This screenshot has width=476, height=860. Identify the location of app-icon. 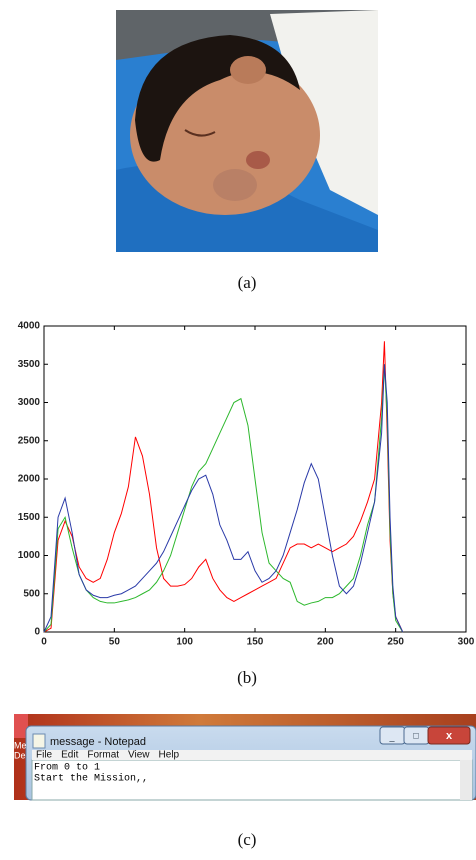
(39, 741).